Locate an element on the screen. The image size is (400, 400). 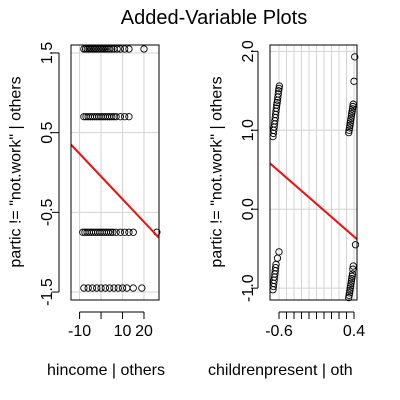
y-tick-label: -1.0 is located at coordinates (248, 288).